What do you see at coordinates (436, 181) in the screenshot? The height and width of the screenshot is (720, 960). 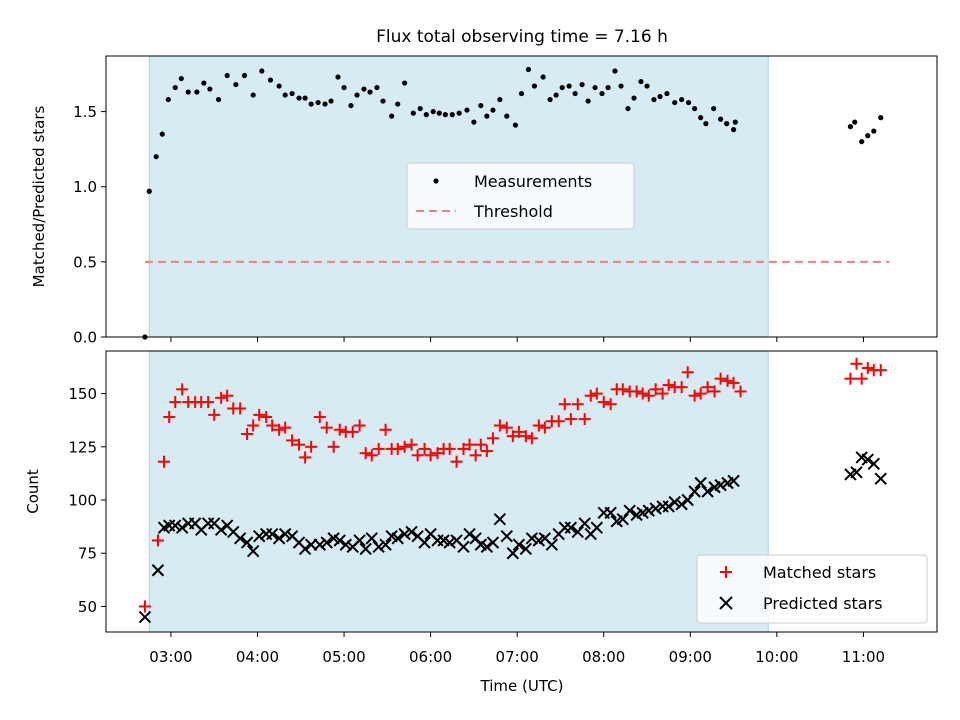 I see `legend-marker-measurements` at bounding box center [436, 181].